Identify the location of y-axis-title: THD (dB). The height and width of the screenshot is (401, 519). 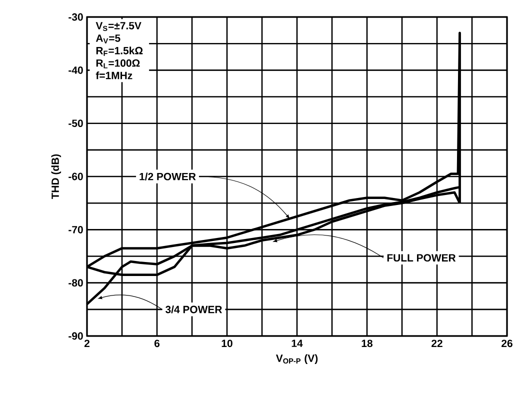
(56, 177).